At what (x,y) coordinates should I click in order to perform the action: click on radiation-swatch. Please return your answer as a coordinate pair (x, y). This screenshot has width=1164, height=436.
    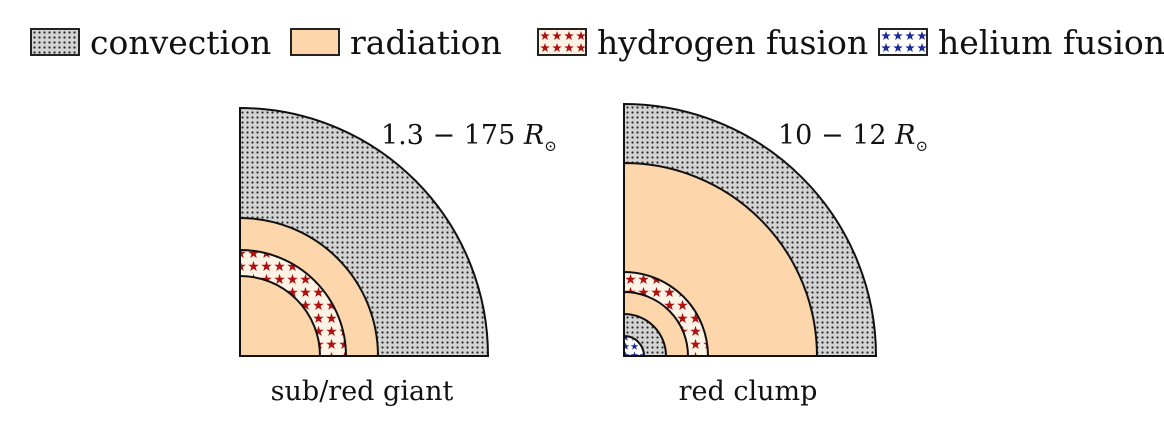
    Looking at the image, I should click on (315, 42).